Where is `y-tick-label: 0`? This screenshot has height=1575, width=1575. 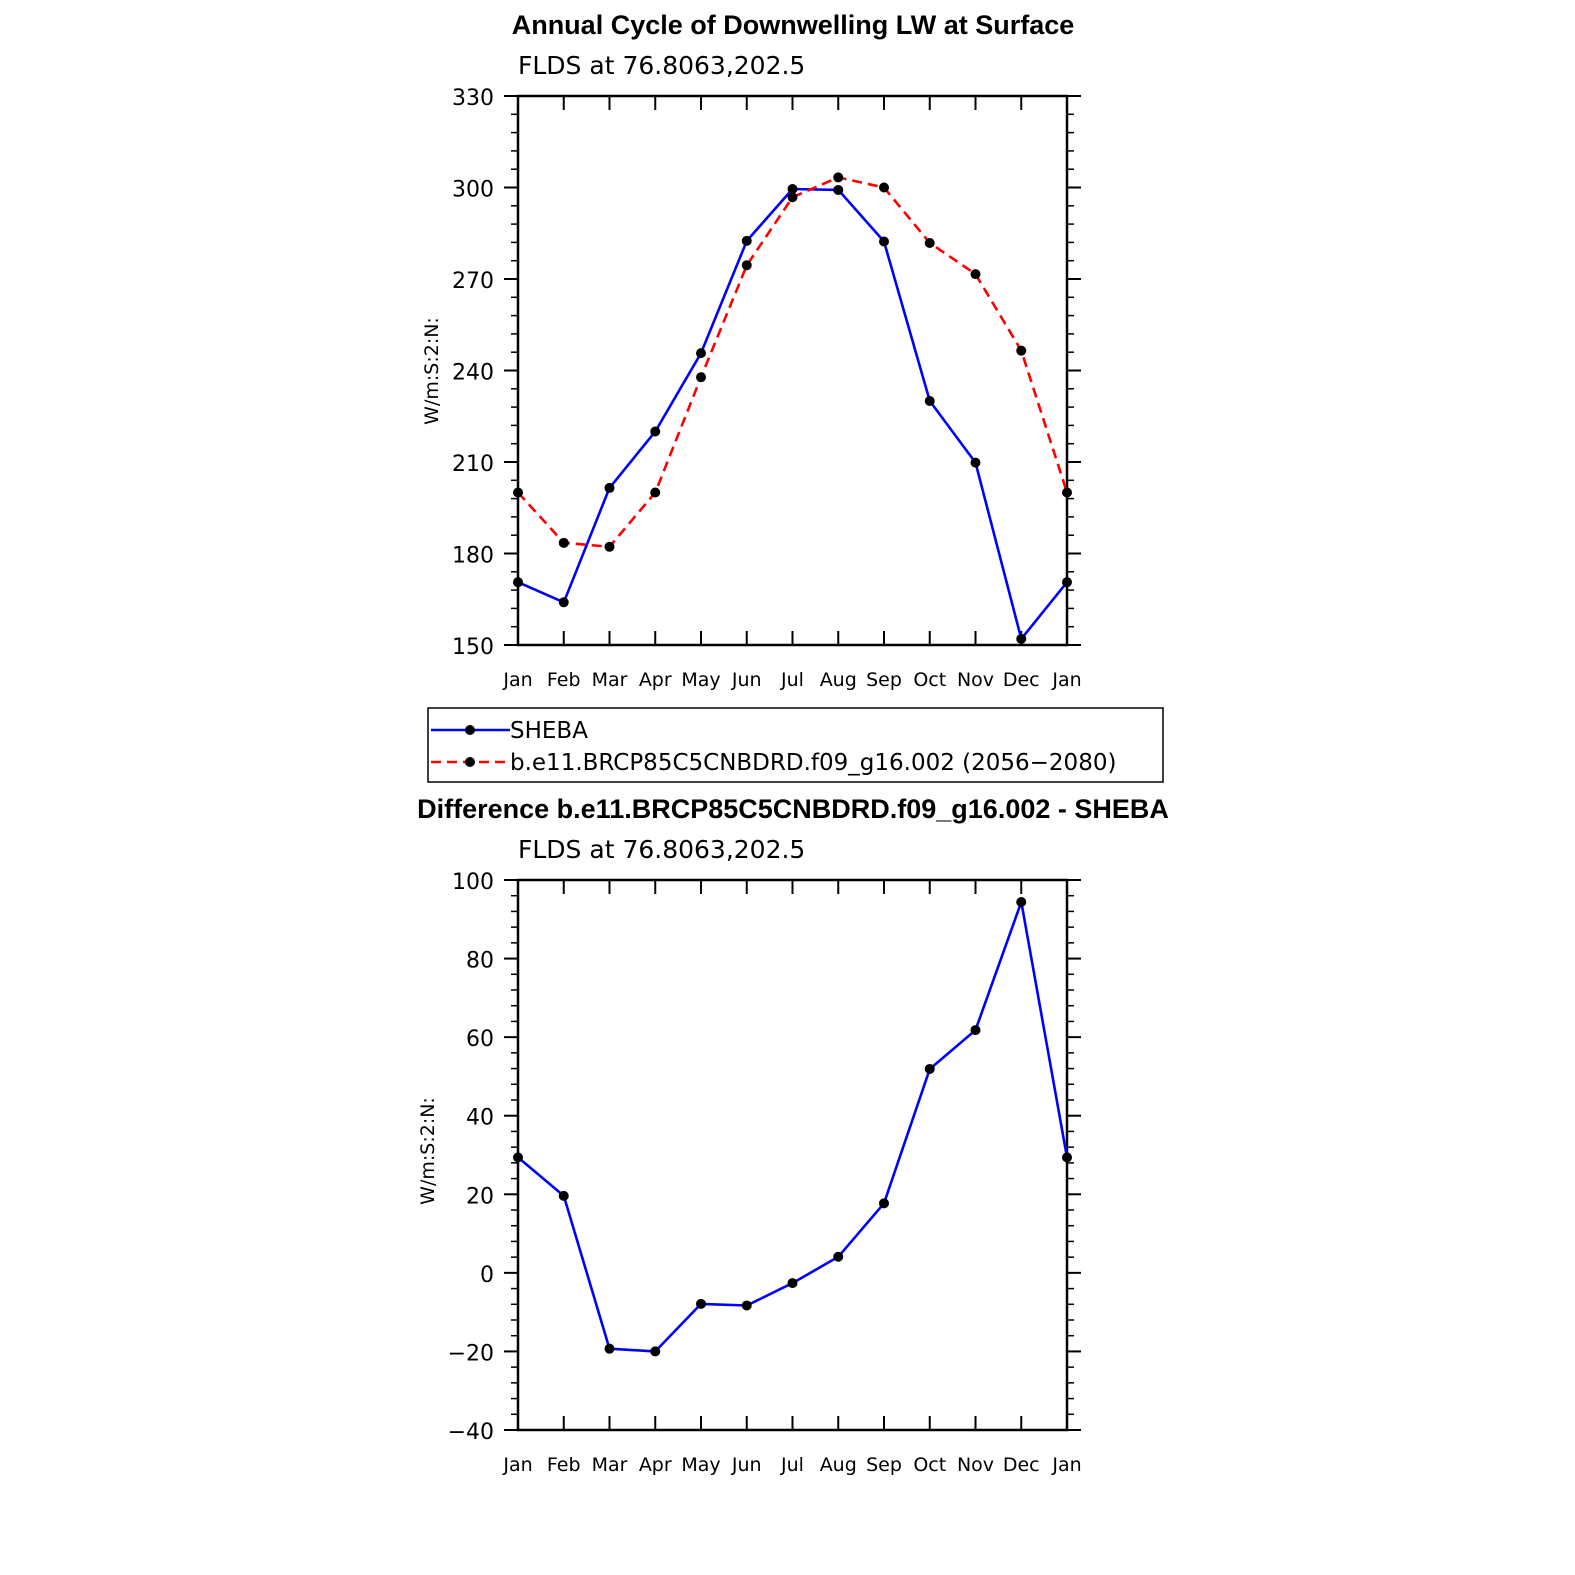
y-tick-label: 0 is located at coordinates (487, 1275).